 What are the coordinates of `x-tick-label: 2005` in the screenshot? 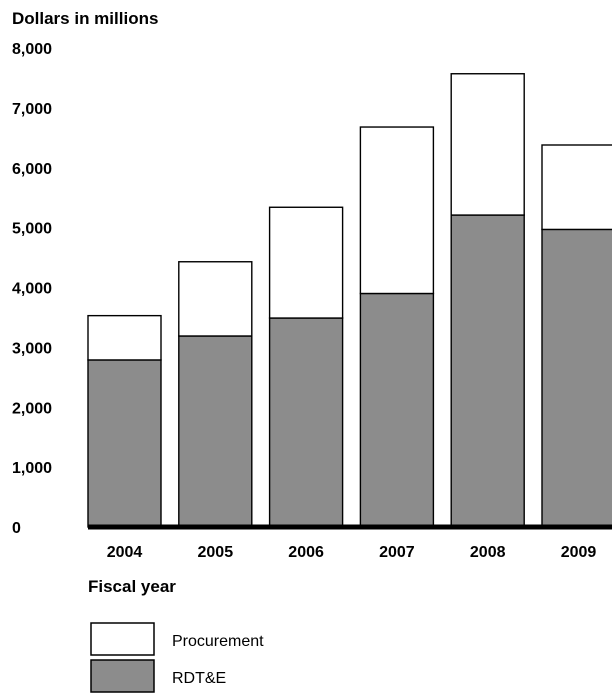 It's located at (216, 552).